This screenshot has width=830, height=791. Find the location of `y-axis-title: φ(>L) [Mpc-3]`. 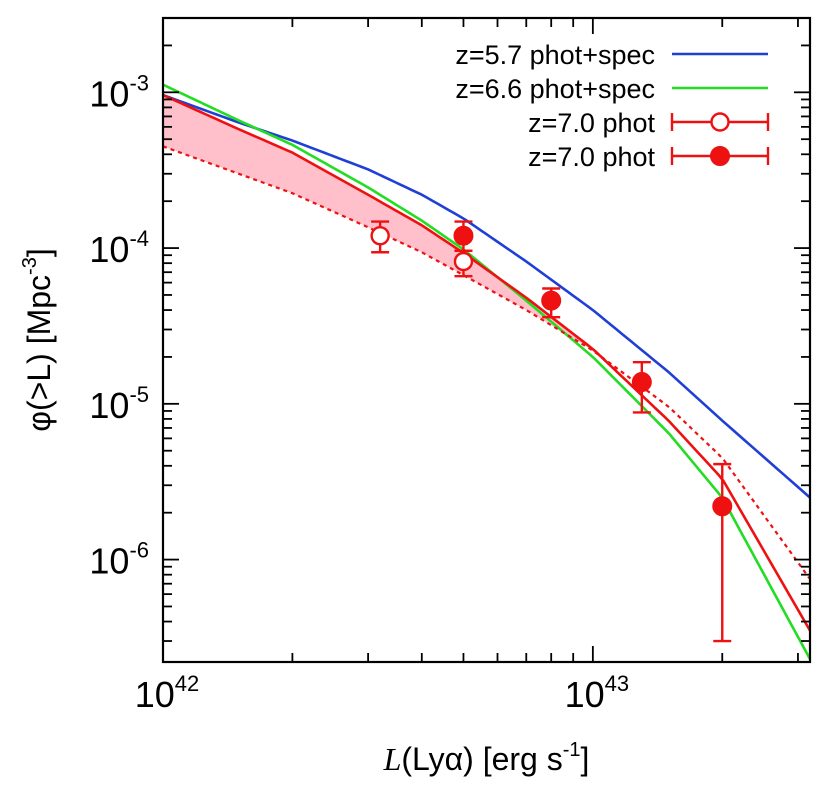

y-axis-title: φ(>L) [Mpc-3] is located at coordinates (38, 339).